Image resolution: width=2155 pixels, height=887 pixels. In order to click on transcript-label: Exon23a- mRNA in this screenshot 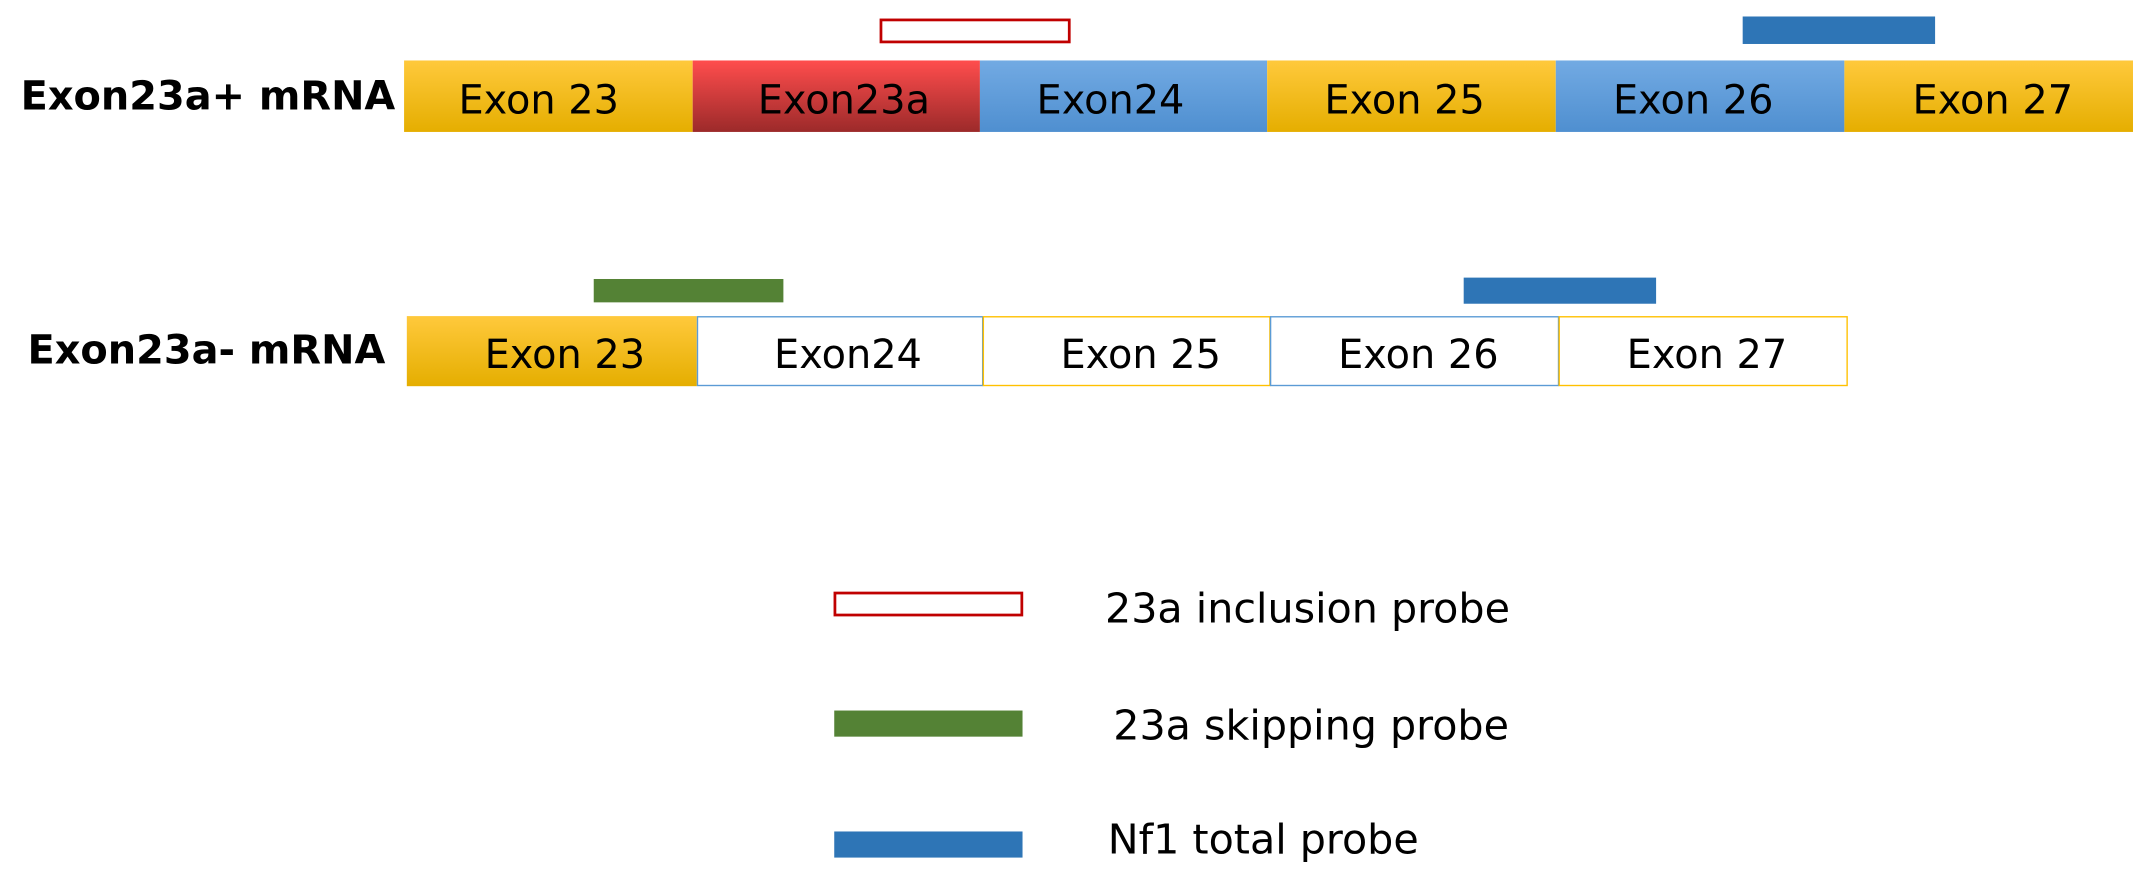, I will do `click(207, 351)`.